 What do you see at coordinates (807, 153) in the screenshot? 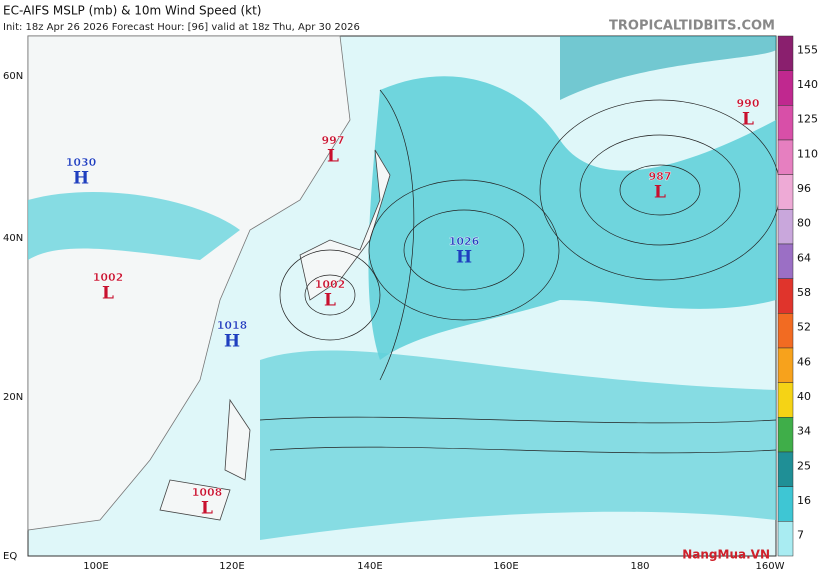
I see `colorbar-label: 110` at bounding box center [807, 153].